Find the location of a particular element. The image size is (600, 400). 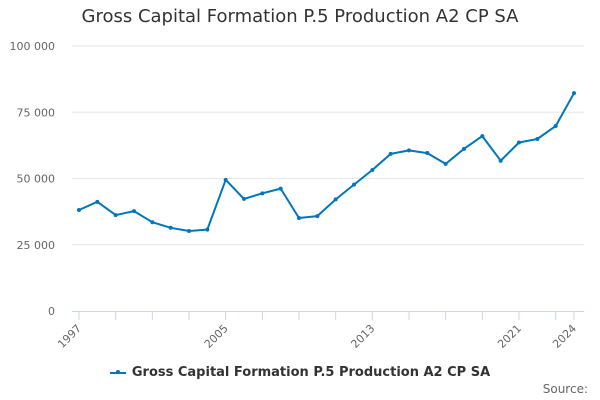

x-tick-label: 1997 is located at coordinates (69, 336).